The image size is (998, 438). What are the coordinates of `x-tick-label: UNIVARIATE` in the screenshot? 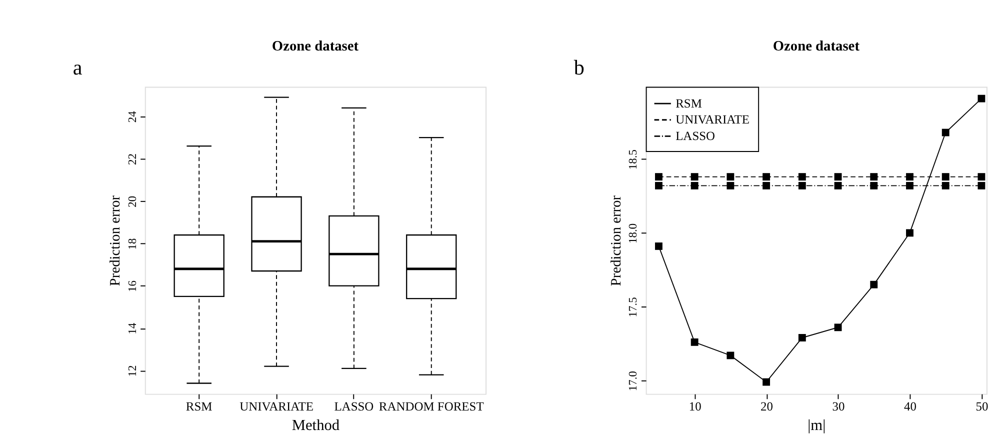 It's located at (277, 407).